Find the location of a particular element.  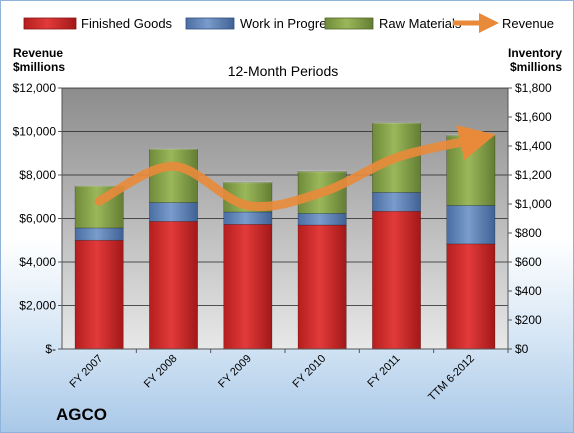

legend-label-finished-goods: Finished Goods is located at coordinates (127, 23).